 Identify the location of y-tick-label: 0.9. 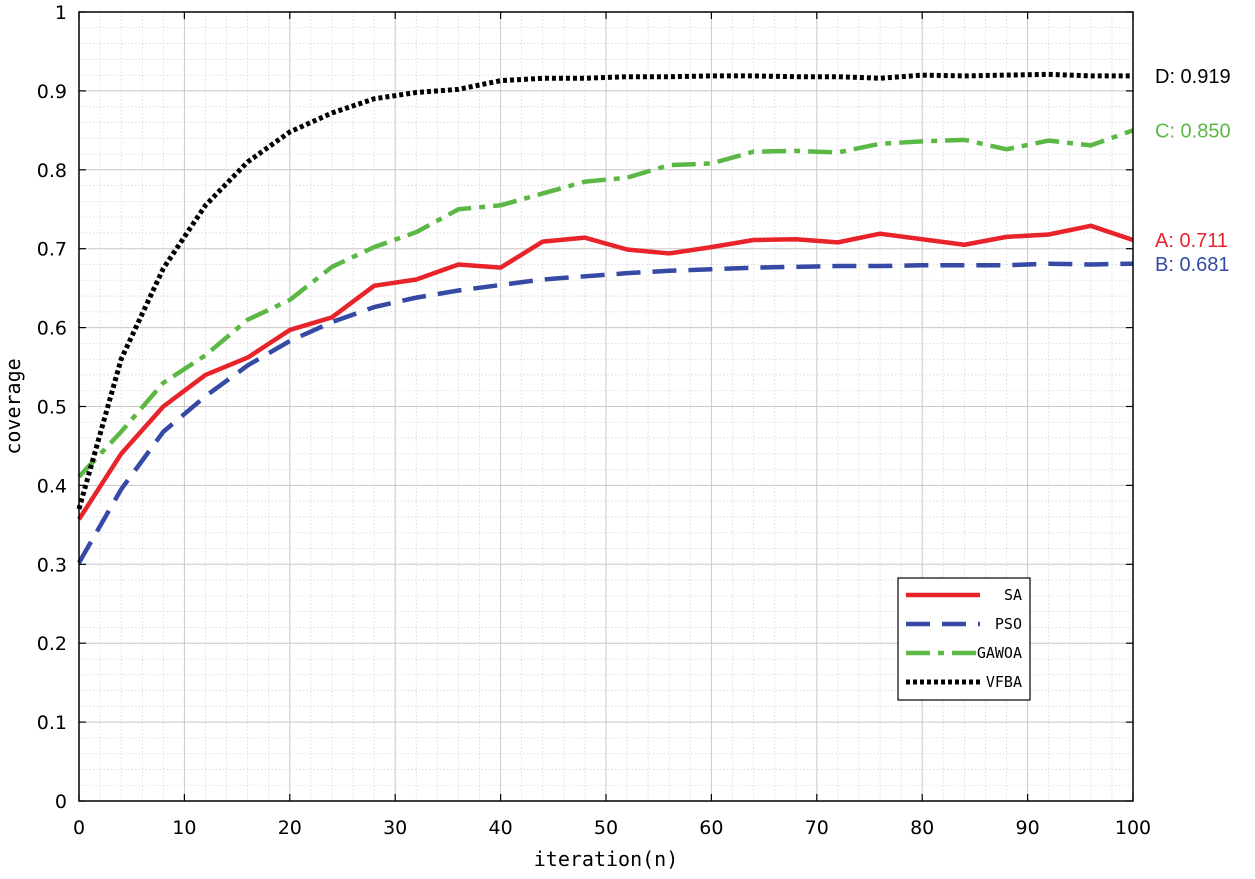
(52, 92).